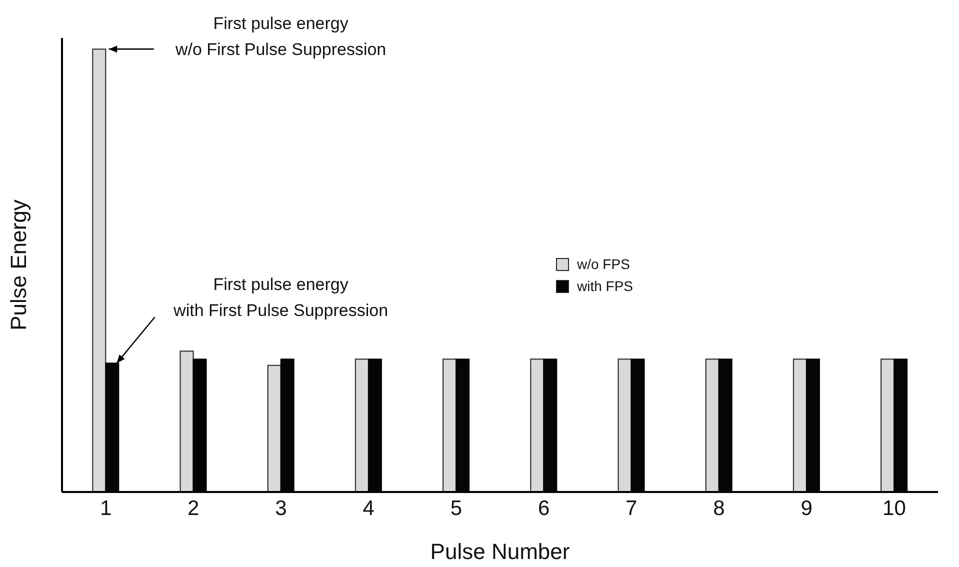 Image resolution: width=959 pixels, height=567 pixels. I want to click on x-tick-label: 10, so click(894, 508).